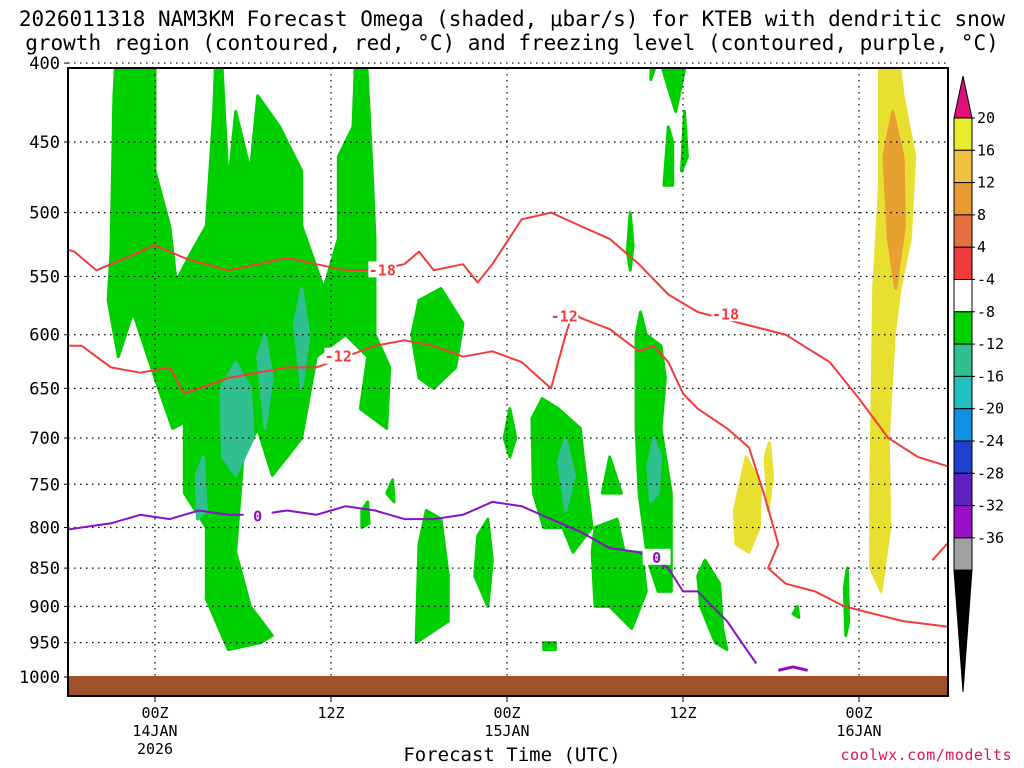 This screenshot has width=1024, height=768. Describe the element at coordinates (619, 573) in the screenshot. I see `omega-region-h` at that location.